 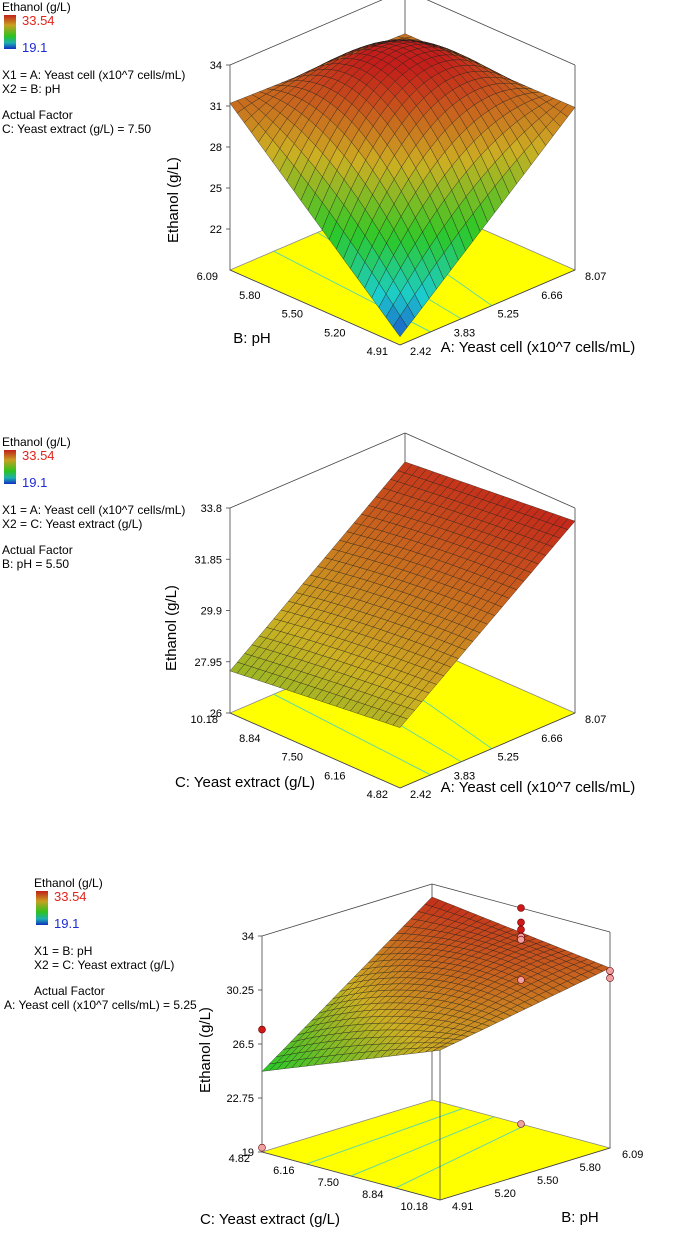 I want to click on x-tick-label: 5.50, so click(x=547, y=1181).